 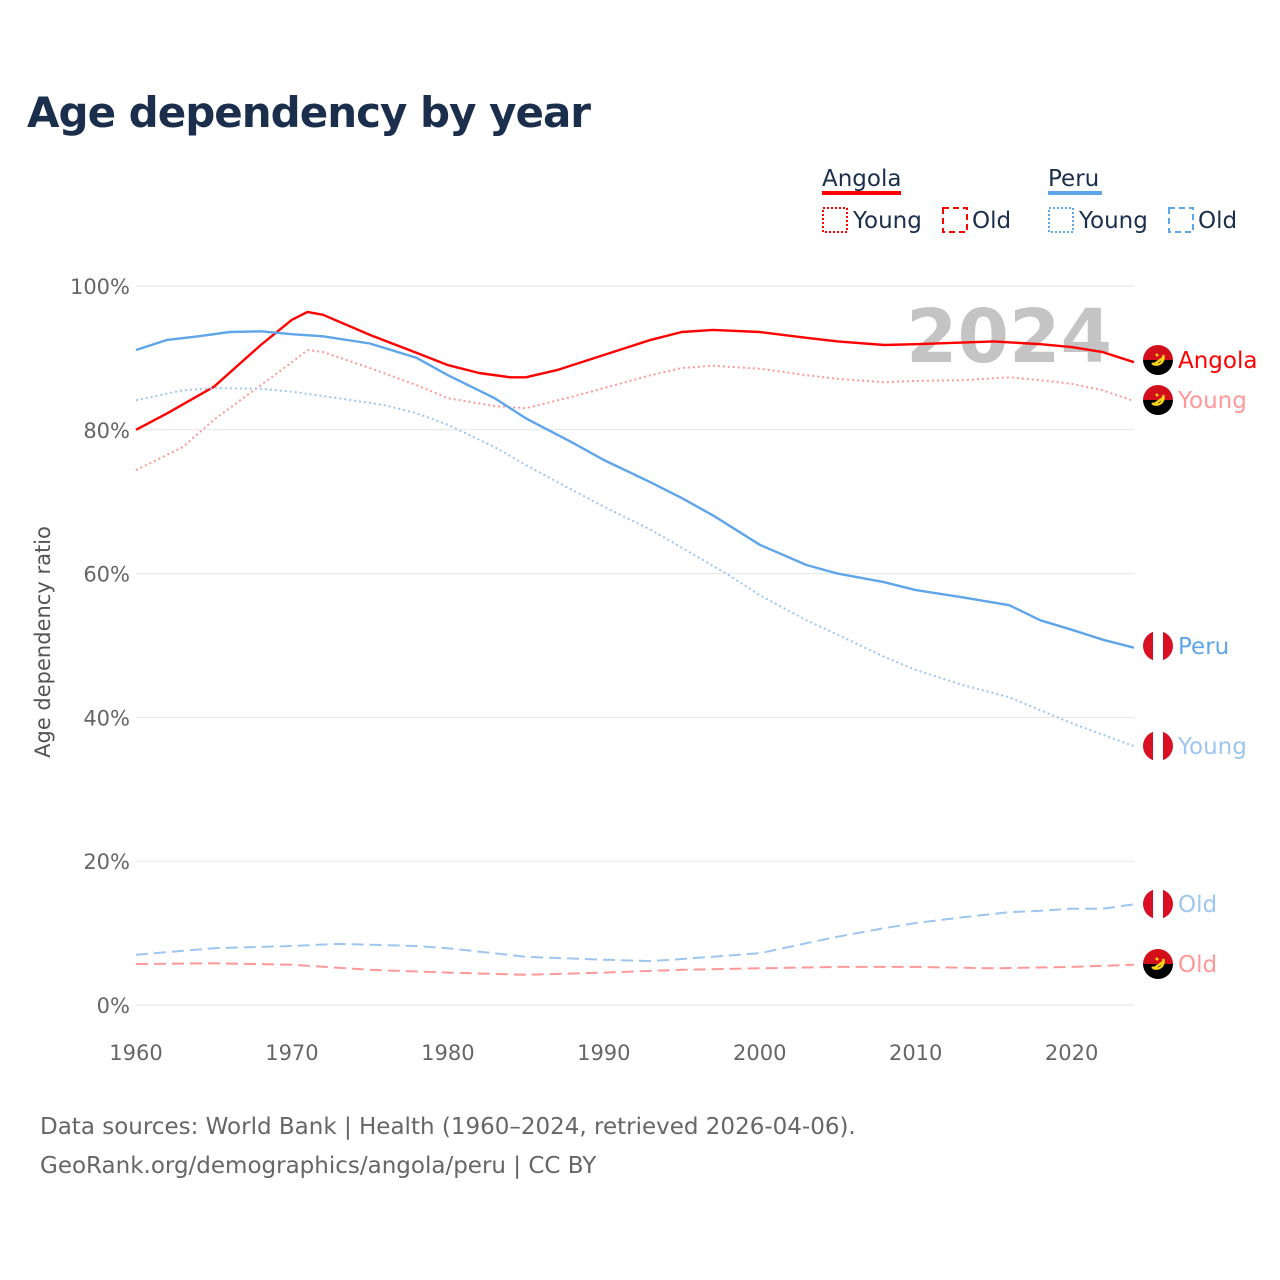 I want to click on end-label: Angola, so click(x=1217, y=361).